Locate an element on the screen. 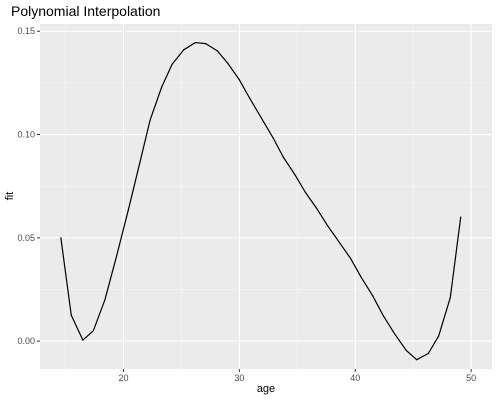 Image resolution: width=500 pixels, height=400 pixels. chart-title: Polynomial Interpolation is located at coordinates (85, 11).